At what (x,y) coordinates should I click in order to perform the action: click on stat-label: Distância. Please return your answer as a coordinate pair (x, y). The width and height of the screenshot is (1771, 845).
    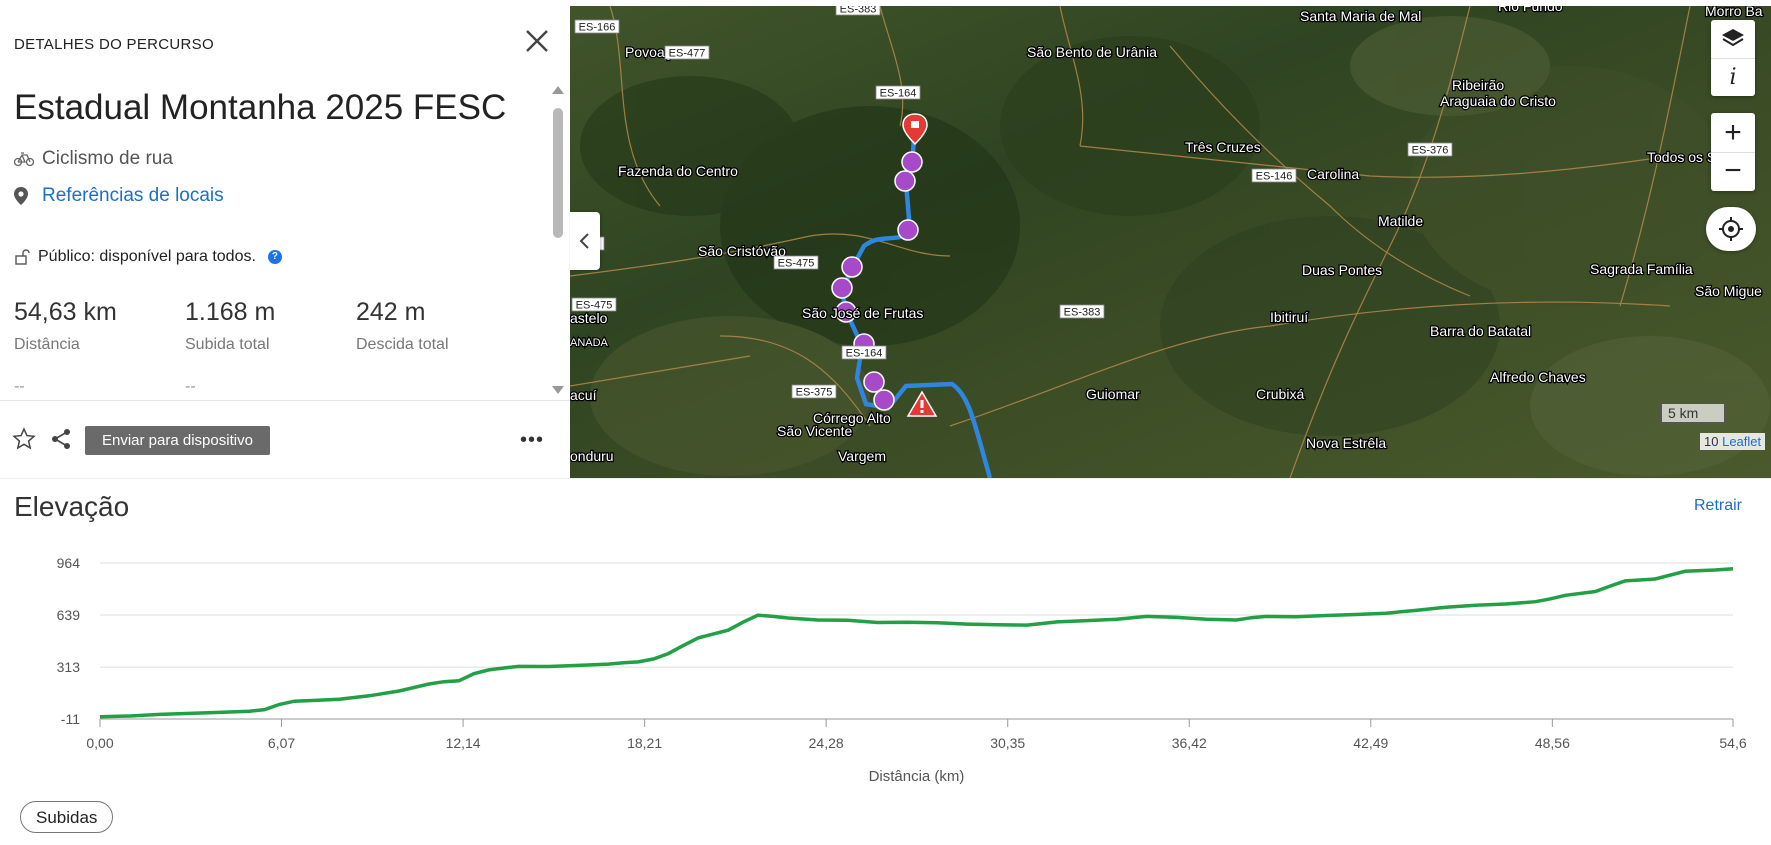
    Looking at the image, I should click on (47, 344).